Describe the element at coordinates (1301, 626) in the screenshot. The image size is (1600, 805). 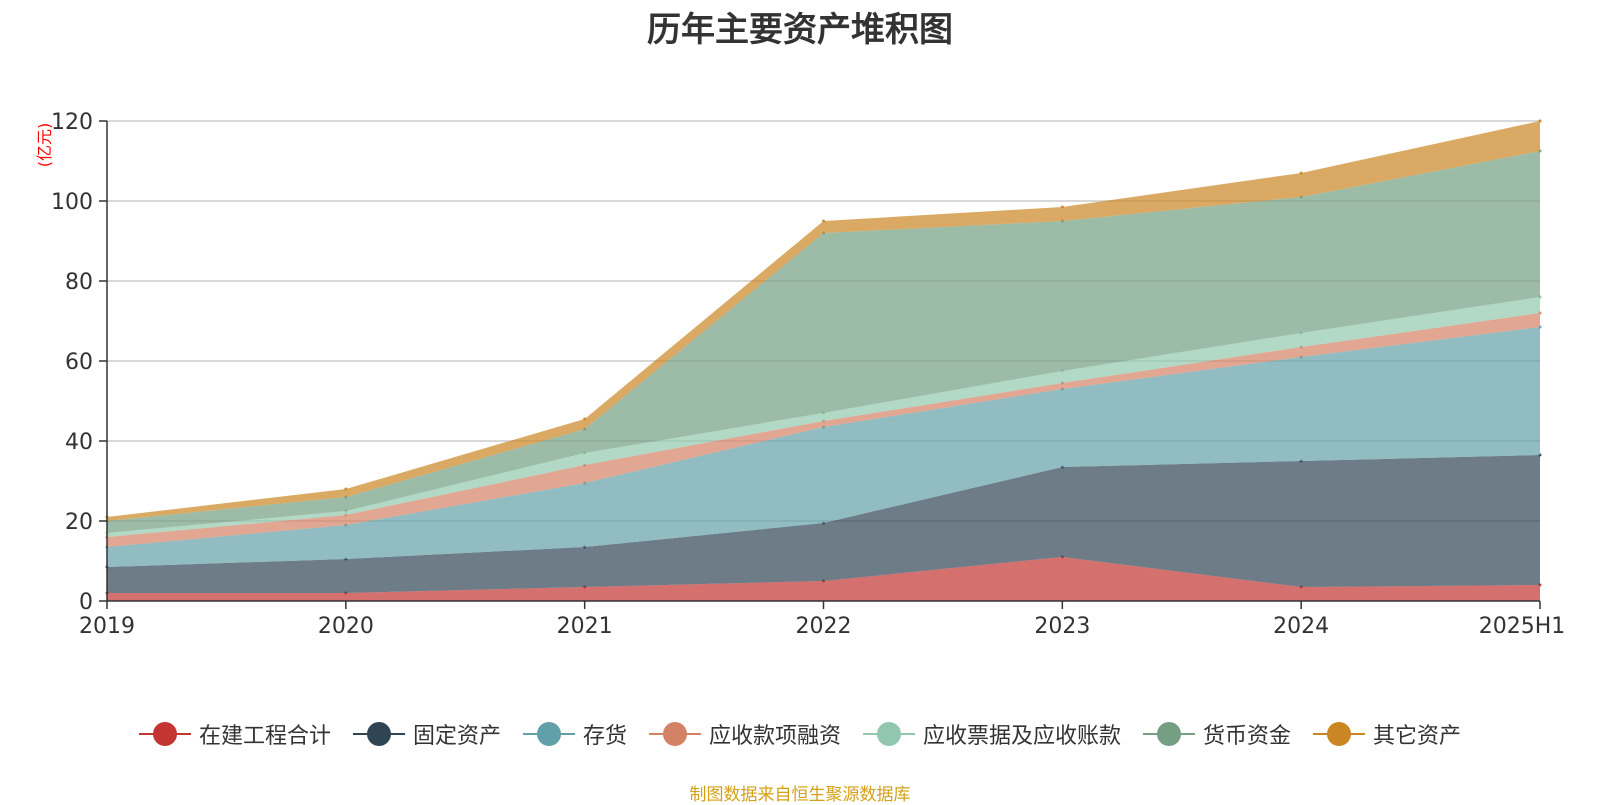
I see `x-tick-label: 2024` at that location.